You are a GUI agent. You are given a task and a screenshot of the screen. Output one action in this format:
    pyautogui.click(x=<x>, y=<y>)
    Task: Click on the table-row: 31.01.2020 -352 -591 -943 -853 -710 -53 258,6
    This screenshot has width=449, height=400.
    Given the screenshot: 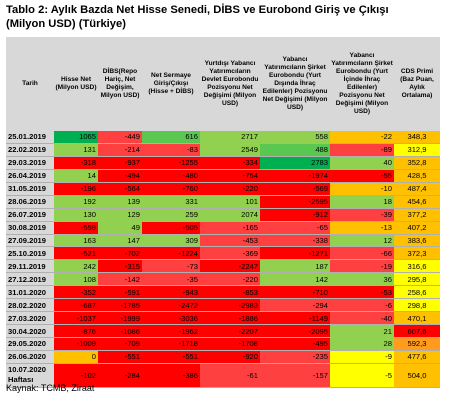 What is the action you would take?
    pyautogui.click(x=223, y=292)
    